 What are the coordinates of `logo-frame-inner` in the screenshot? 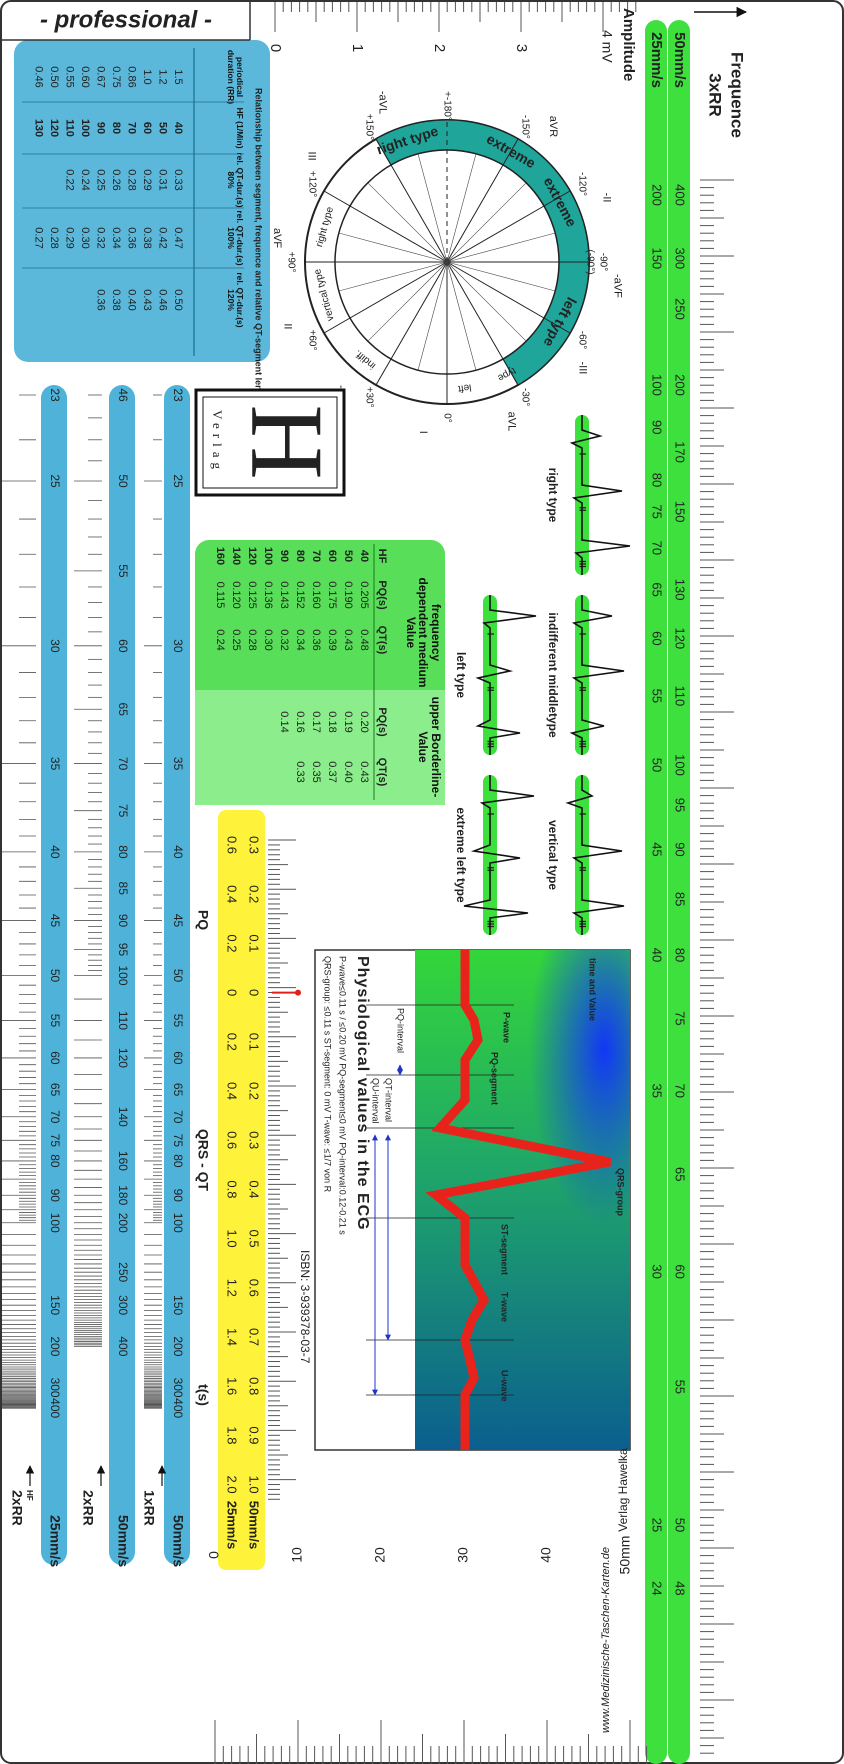 It's located at (270, 442).